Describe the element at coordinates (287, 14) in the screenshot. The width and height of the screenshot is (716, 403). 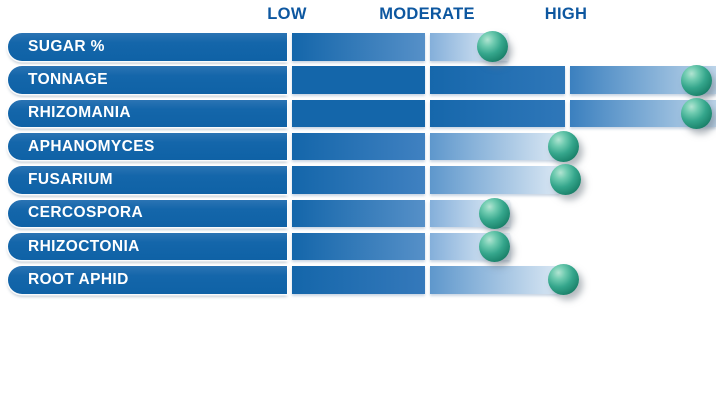
I see `scale-header-low: LOW` at that location.